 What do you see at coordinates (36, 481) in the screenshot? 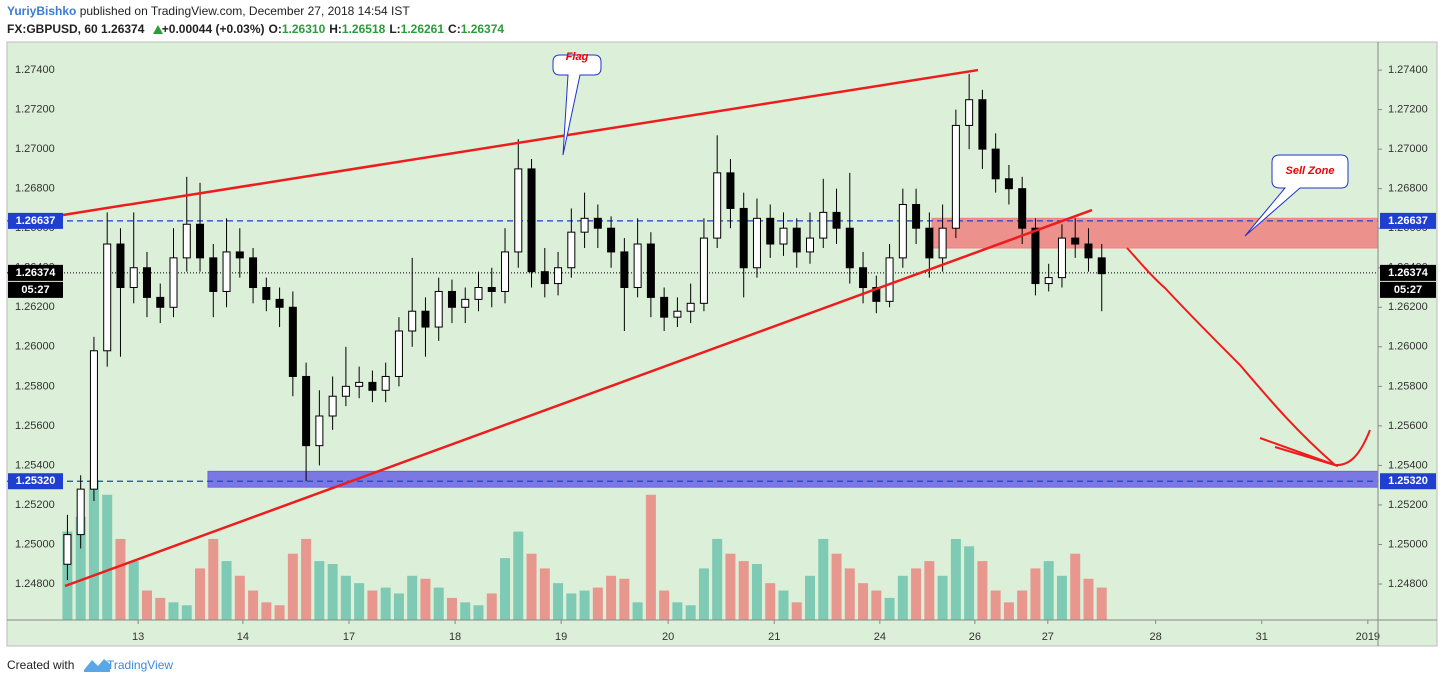
I see `price-label: 1.25320` at bounding box center [36, 481].